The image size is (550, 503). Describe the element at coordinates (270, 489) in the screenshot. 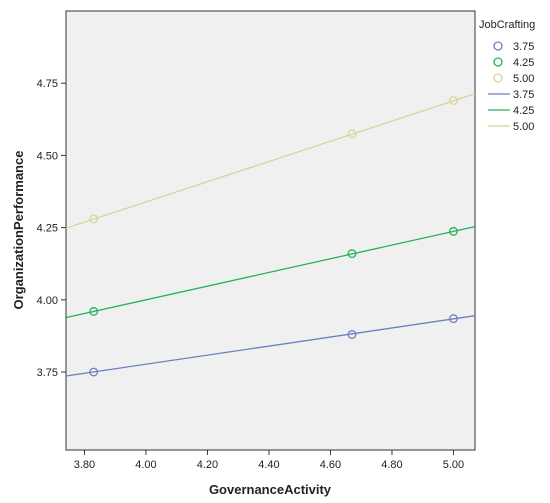

I see `x-axis-title: GovernanceActivity` at that location.